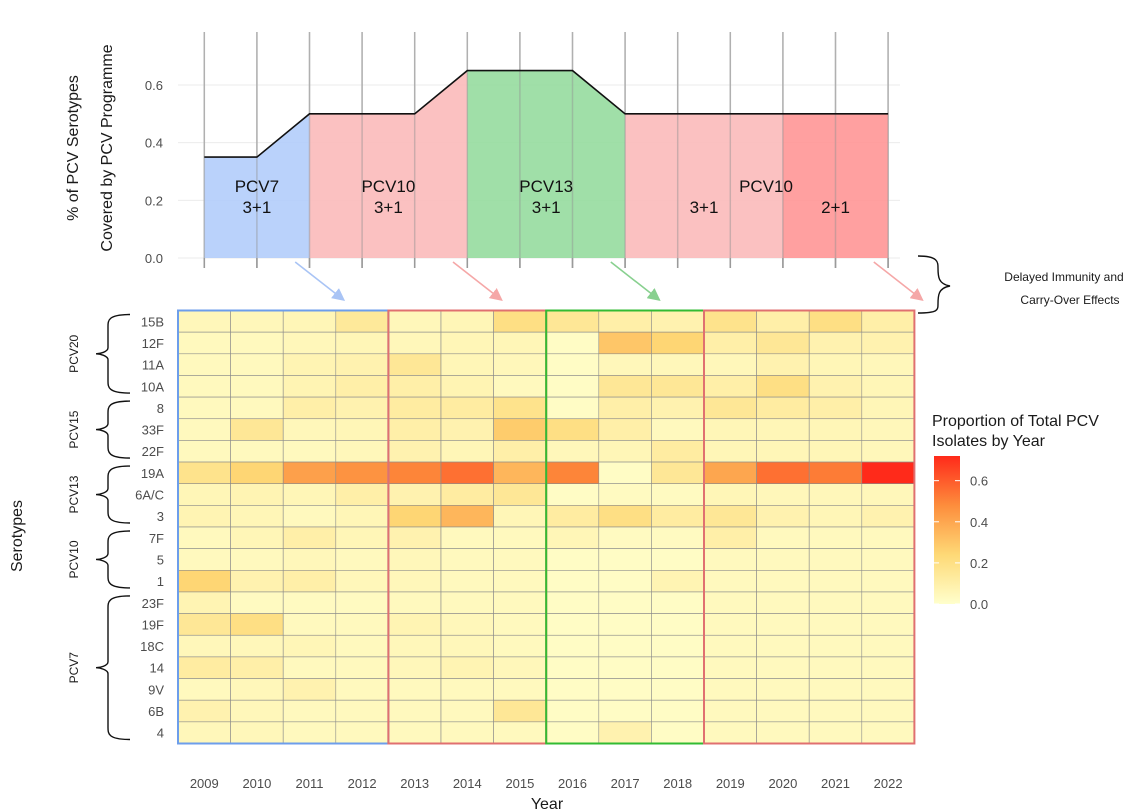 The image size is (1144, 812). What do you see at coordinates (154, 258) in the screenshot?
I see `y-tick-label: 0.0` at bounding box center [154, 258].